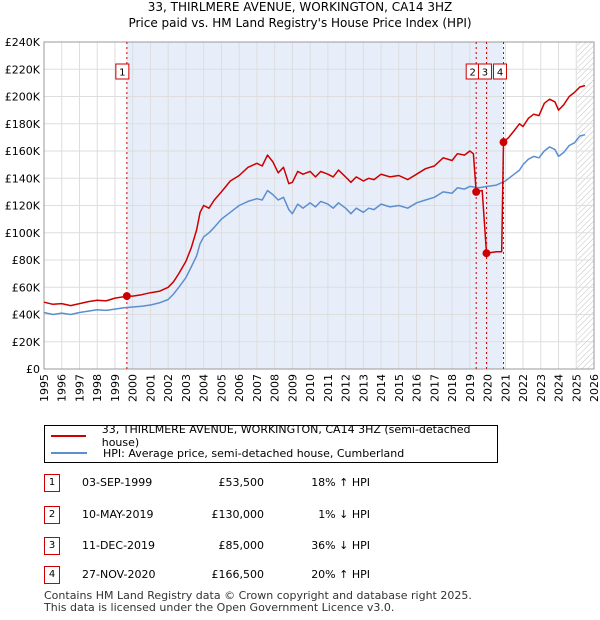  I want to click on x-tick-label: 2005, so click(221, 388).